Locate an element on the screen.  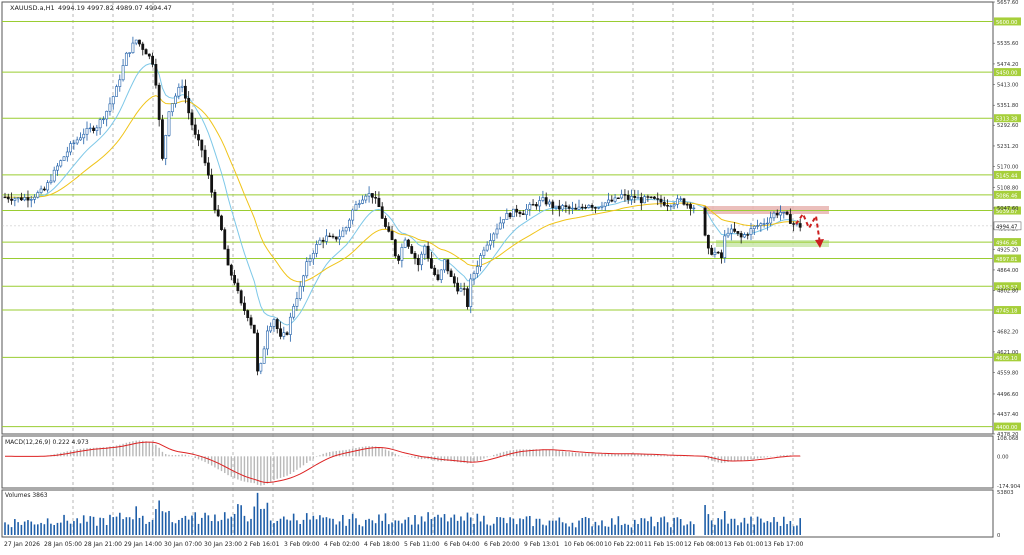
y-tick-label: 5108.80 is located at coordinates (1007, 188).